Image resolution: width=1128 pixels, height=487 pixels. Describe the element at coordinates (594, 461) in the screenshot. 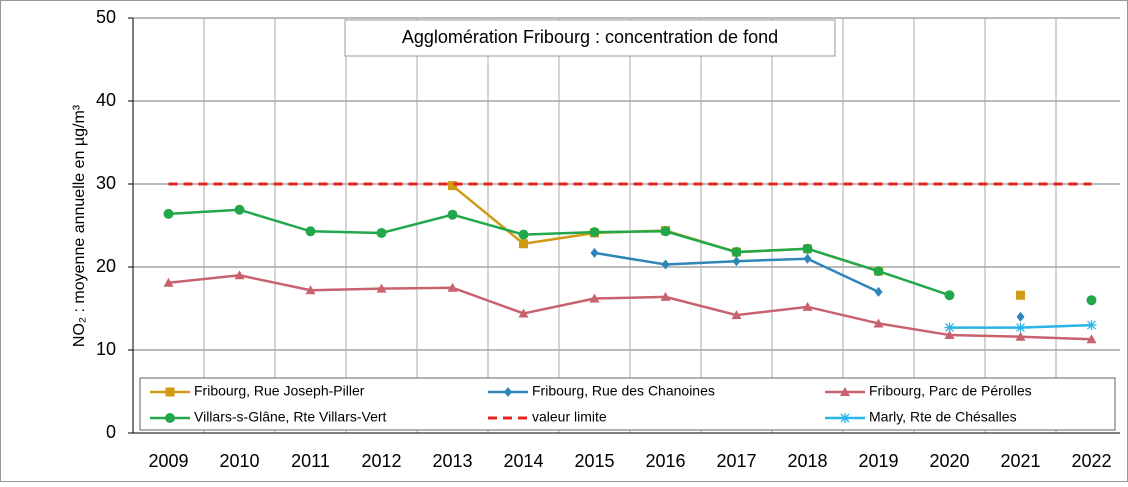

I see `x-tick-label: 2015` at that location.